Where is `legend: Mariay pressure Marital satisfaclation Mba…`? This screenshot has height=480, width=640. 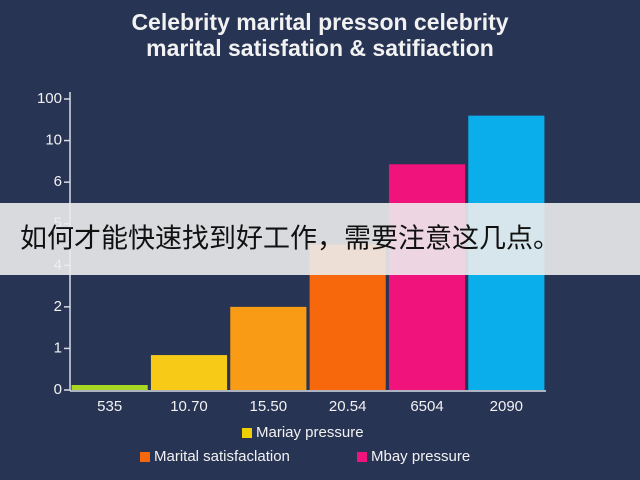
legend: Mariay pressure Marital satisfaclation Mba… is located at coordinates (305, 444).